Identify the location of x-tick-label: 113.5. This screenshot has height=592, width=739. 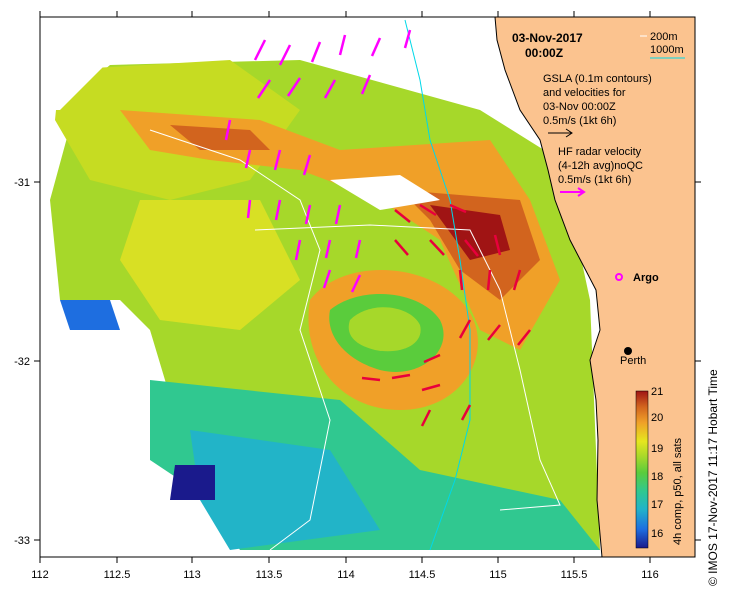
(269, 575).